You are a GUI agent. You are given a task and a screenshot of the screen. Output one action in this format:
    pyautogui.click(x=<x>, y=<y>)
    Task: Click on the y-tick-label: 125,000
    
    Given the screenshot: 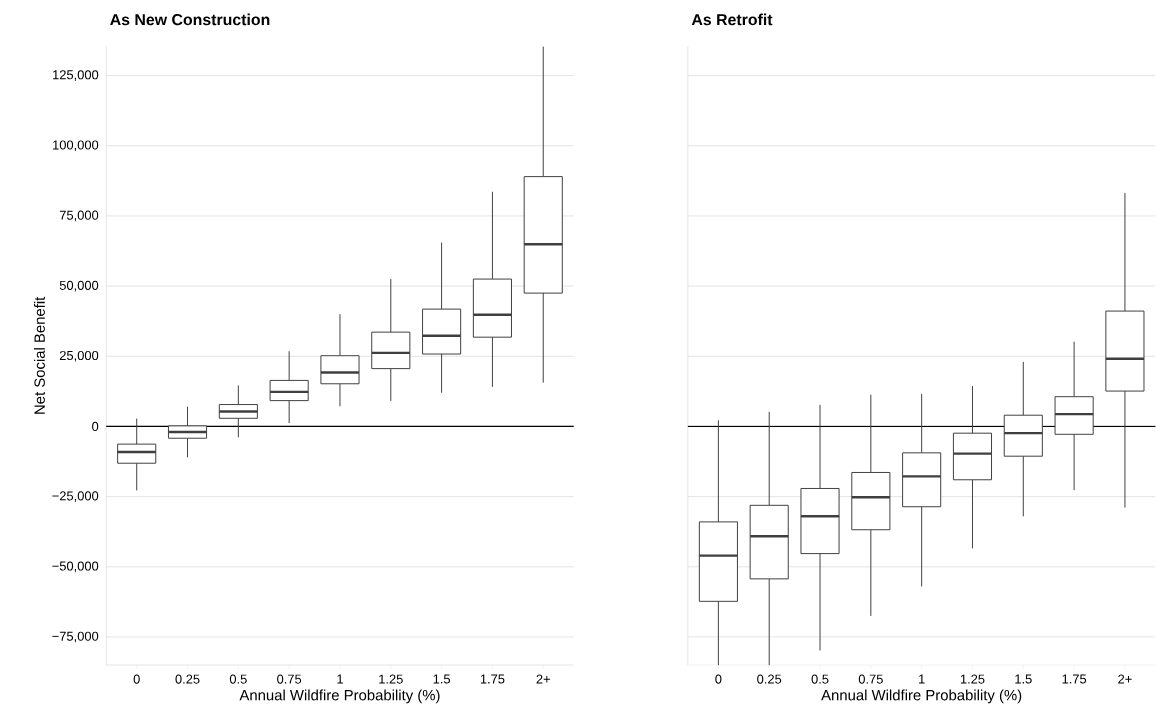 What is the action you would take?
    pyautogui.click(x=76, y=76)
    